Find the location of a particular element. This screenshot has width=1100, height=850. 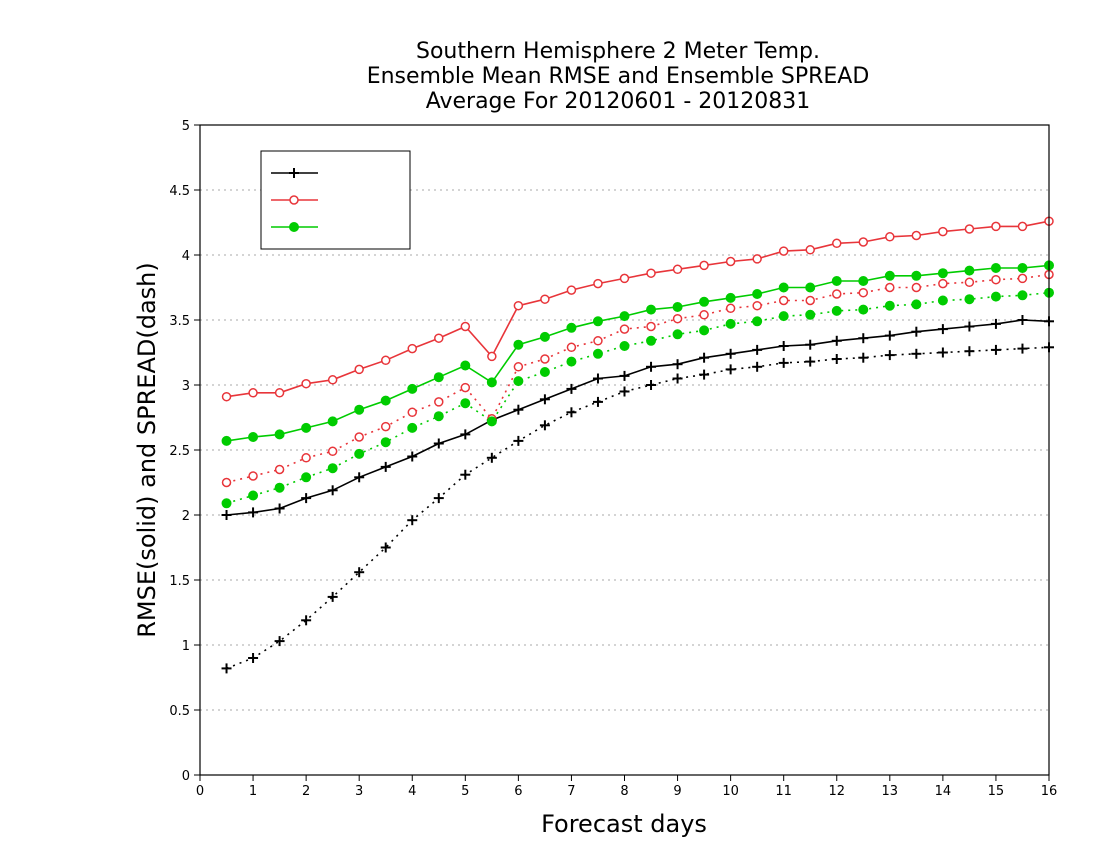

chart-title-line-1: Southern Hemisphere 2 Meter Temp. is located at coordinates (618, 51).